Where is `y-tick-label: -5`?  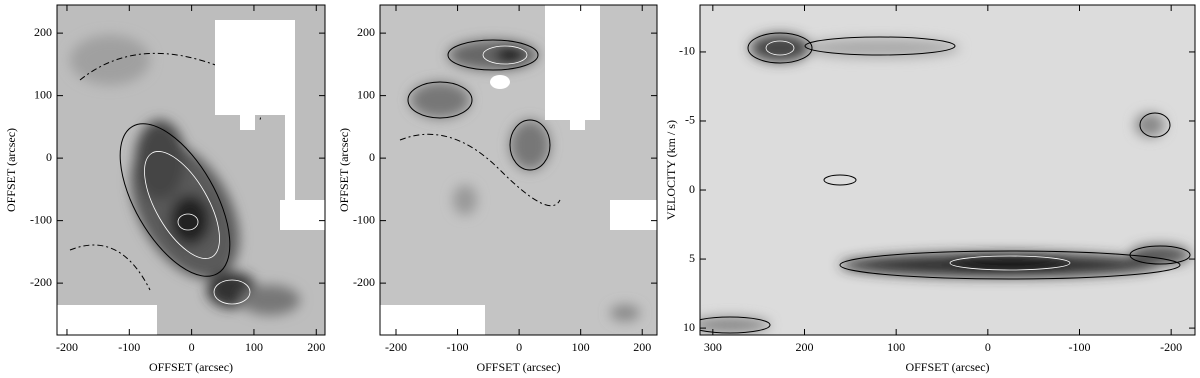
y-tick-label: -5 is located at coordinates (690, 120).